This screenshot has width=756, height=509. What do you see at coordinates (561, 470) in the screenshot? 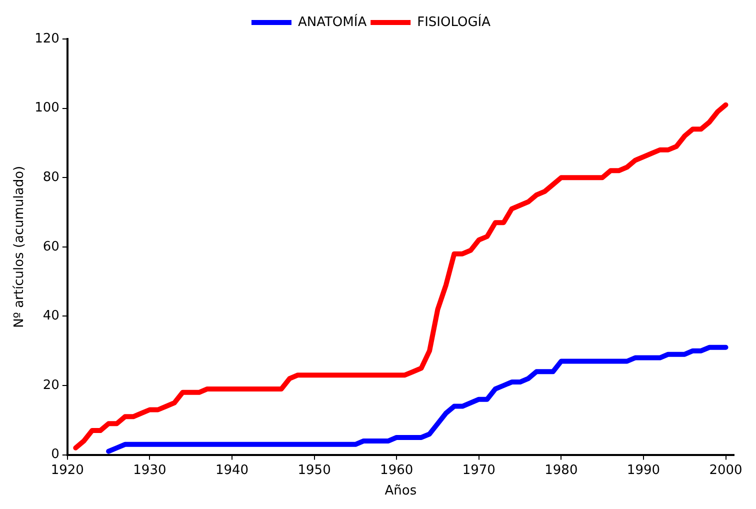
I see `x-tick-label: 1980` at bounding box center [561, 470].